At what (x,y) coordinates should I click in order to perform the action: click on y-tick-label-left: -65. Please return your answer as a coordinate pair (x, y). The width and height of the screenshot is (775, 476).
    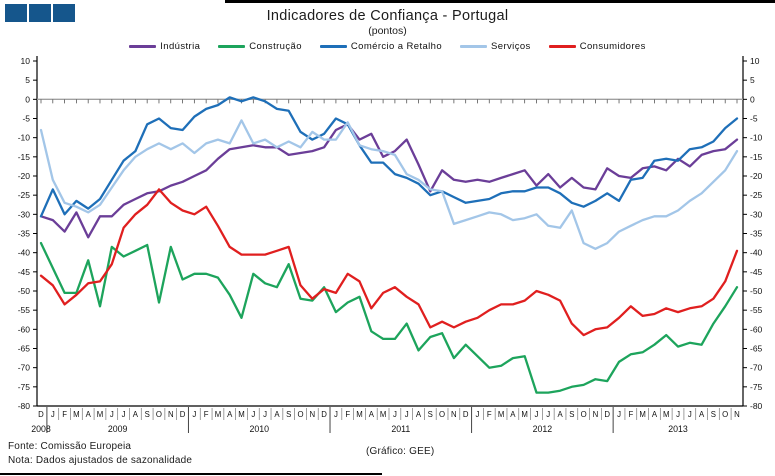
    Looking at the image, I should click on (24, 349).